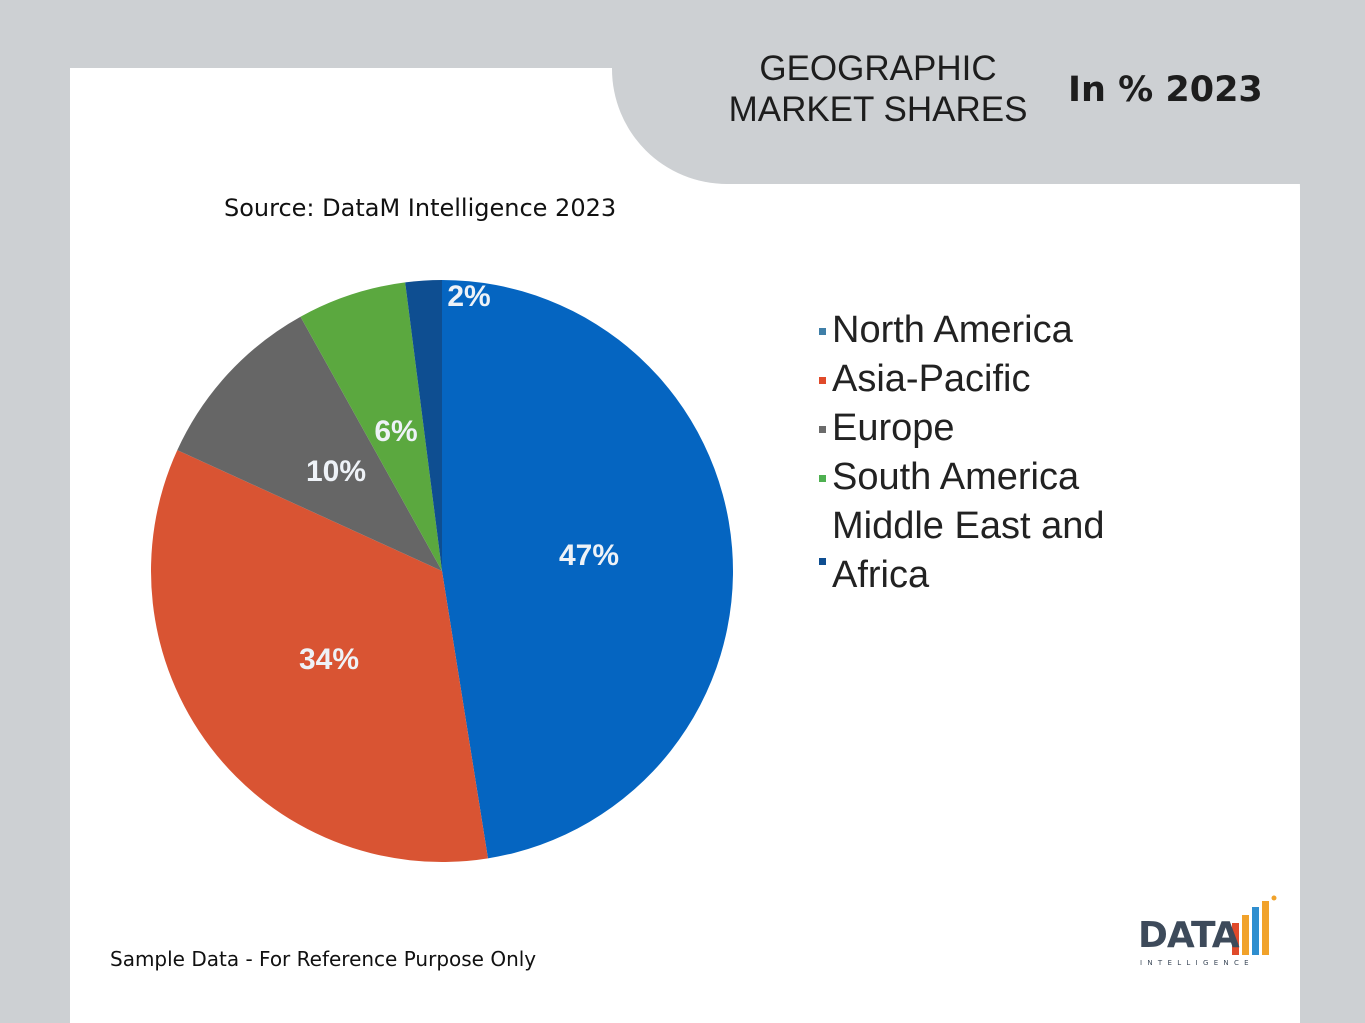 The height and width of the screenshot is (1023, 1365). Describe the element at coordinates (1165, 90) in the screenshot. I see `chart-unit-label: In % 2023` at that location.